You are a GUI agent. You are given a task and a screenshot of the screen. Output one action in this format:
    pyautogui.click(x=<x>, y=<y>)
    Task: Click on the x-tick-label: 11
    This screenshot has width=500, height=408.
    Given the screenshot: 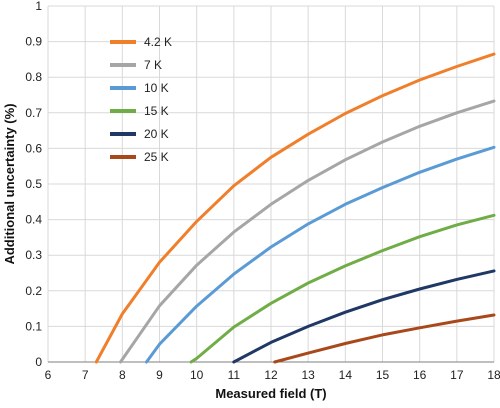 What is the action you would take?
    pyautogui.click(x=234, y=375)
    